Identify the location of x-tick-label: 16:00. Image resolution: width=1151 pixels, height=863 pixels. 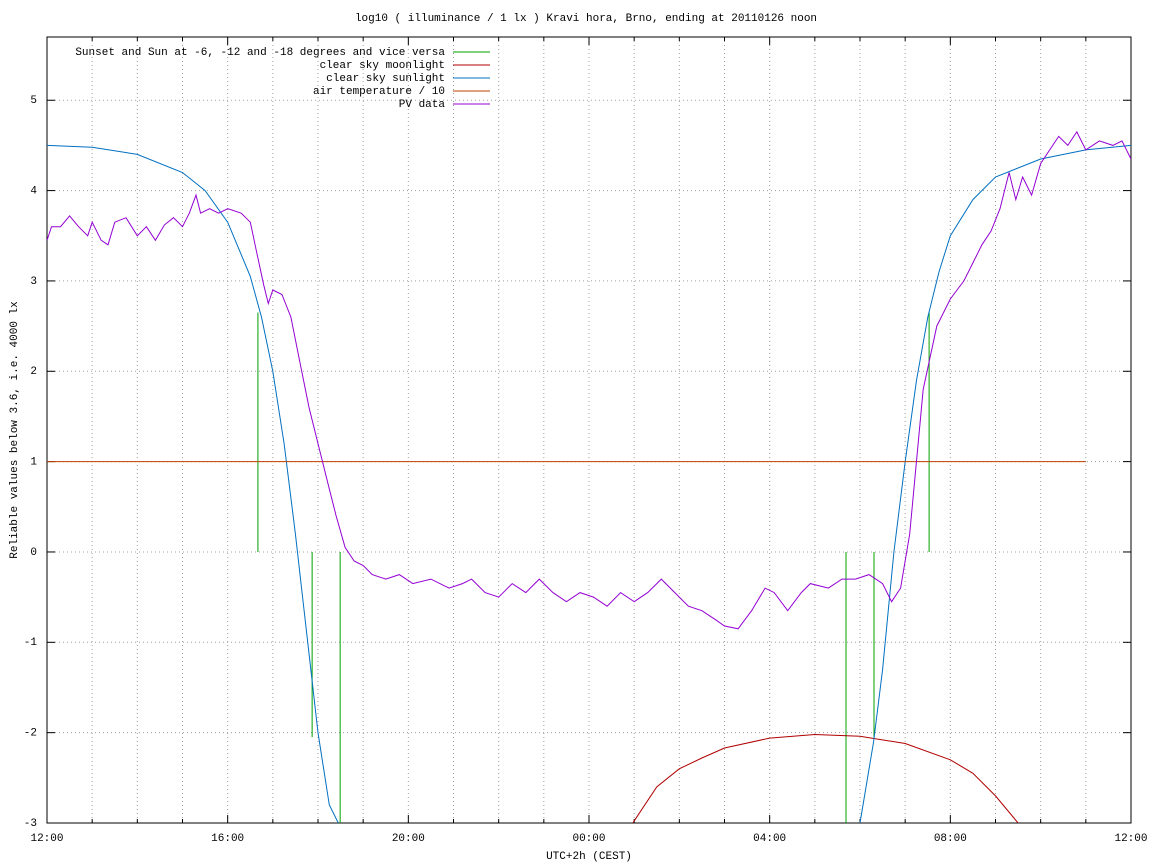
(227, 839).